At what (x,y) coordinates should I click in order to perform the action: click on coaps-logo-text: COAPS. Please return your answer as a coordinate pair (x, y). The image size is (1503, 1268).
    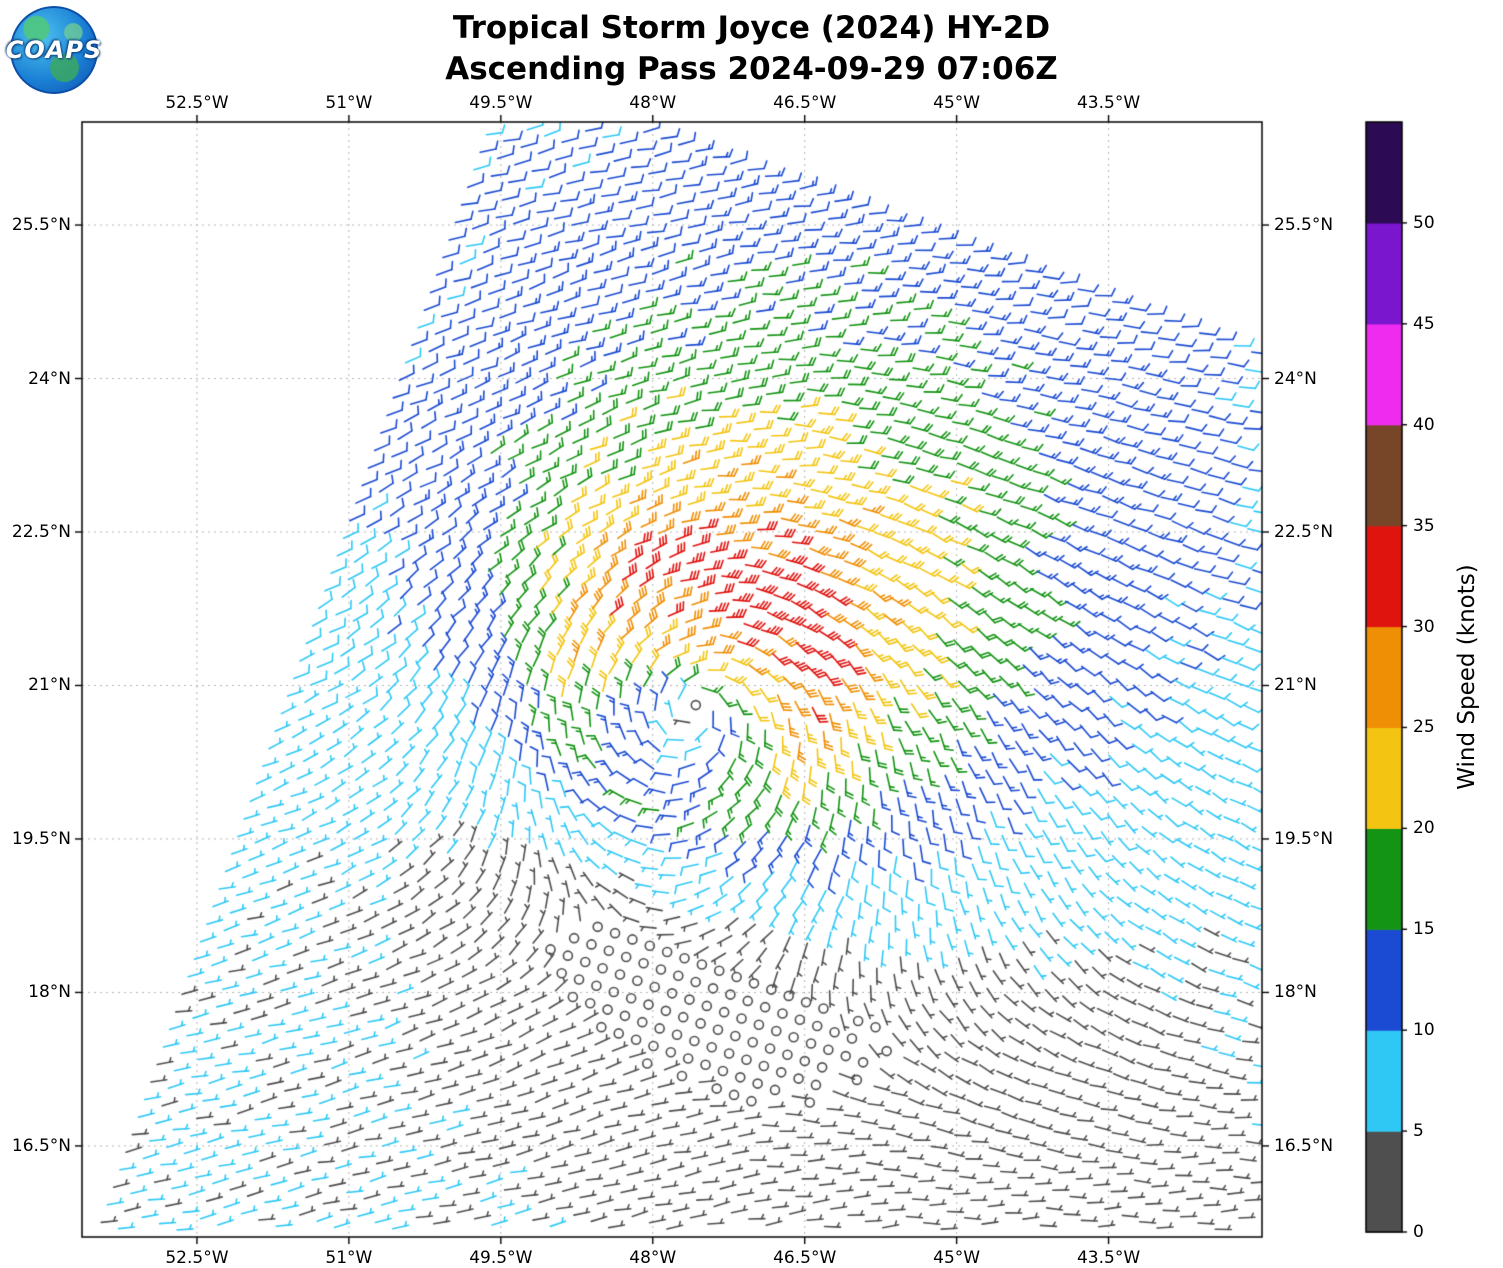
    Looking at the image, I should click on (54, 50).